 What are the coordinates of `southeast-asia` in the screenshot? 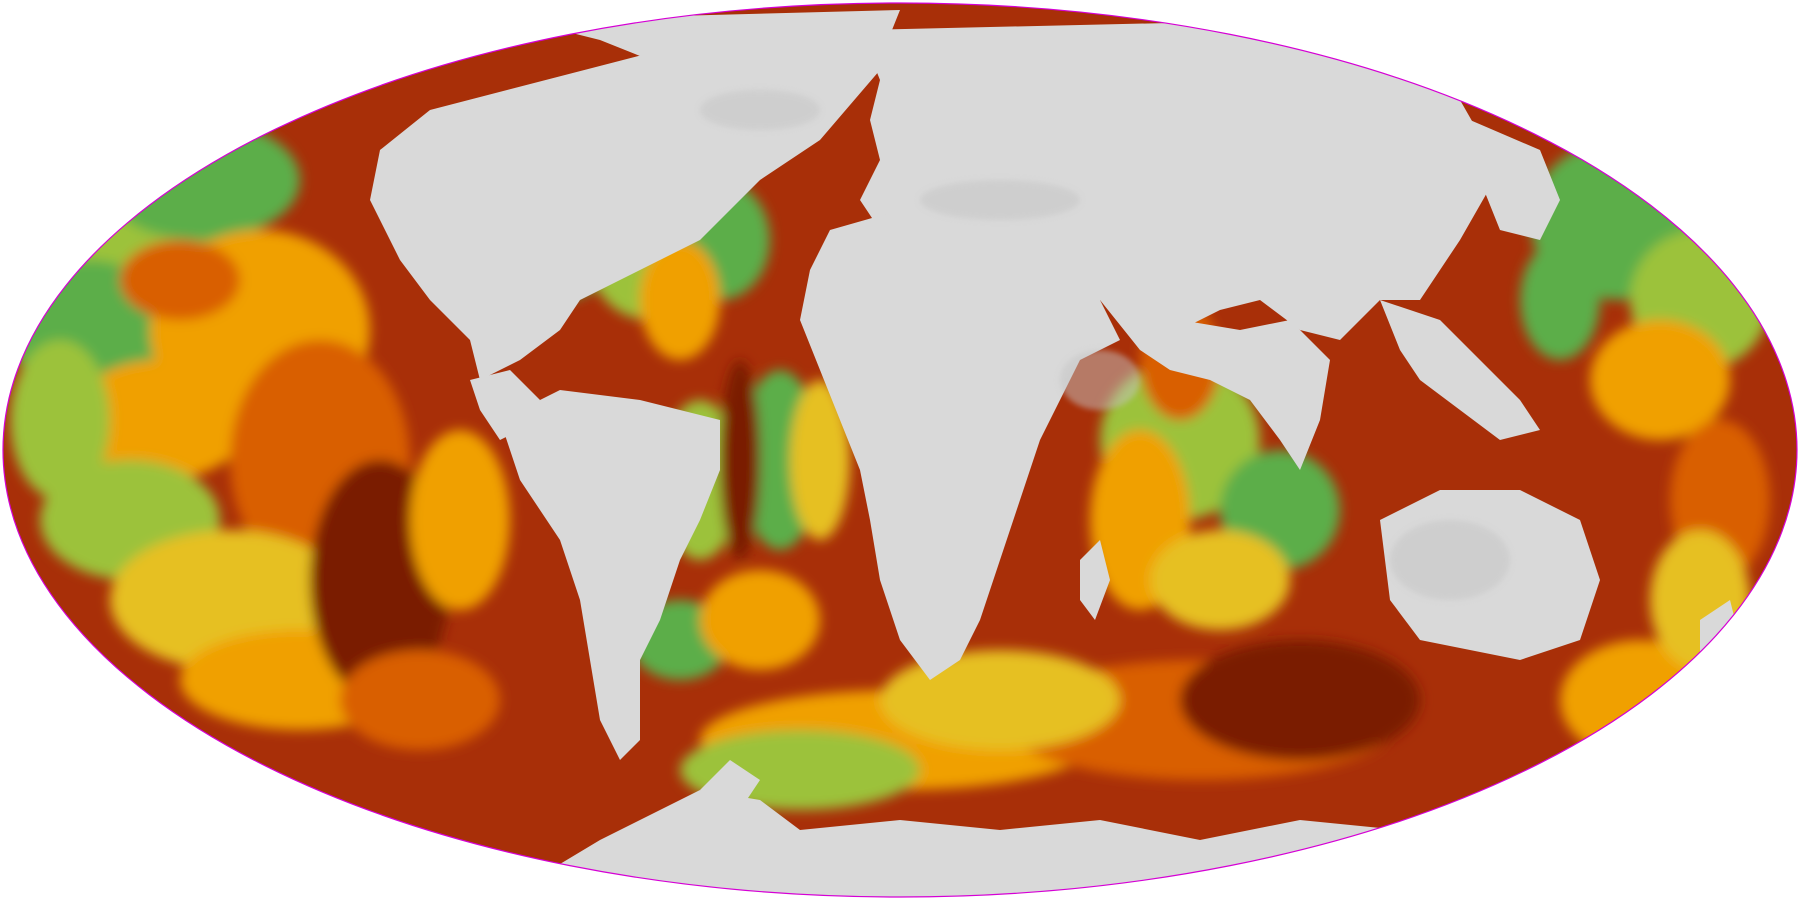 It's located at (1460, 370).